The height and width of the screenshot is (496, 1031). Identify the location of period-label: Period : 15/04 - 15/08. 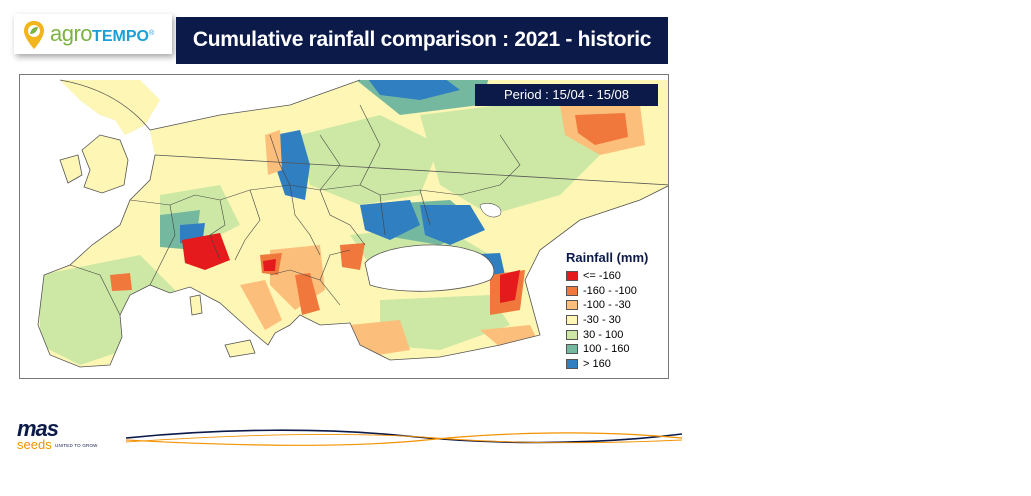
(566, 95).